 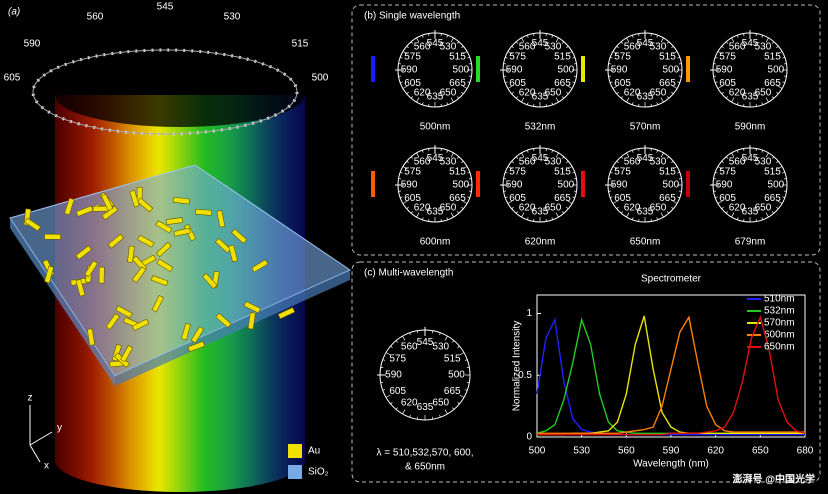 What do you see at coordinates (517, 366) in the screenshot?
I see `y-axis-label: Normalized Intensity` at bounding box center [517, 366].